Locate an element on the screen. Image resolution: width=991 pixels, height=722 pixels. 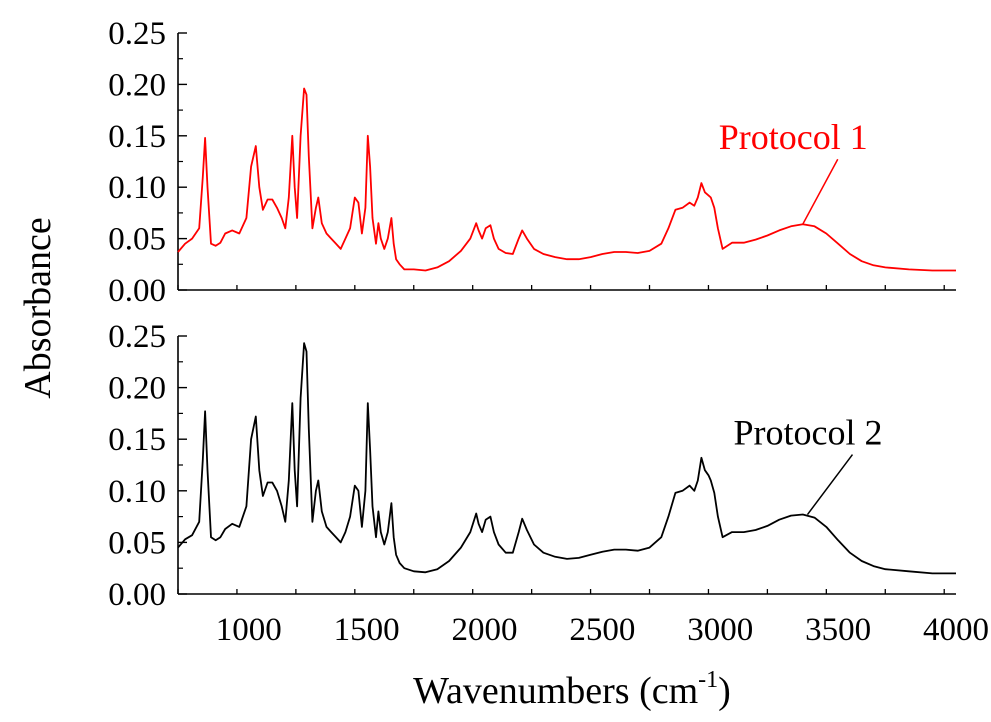
x-tick-label: 4000 is located at coordinates (956, 630).